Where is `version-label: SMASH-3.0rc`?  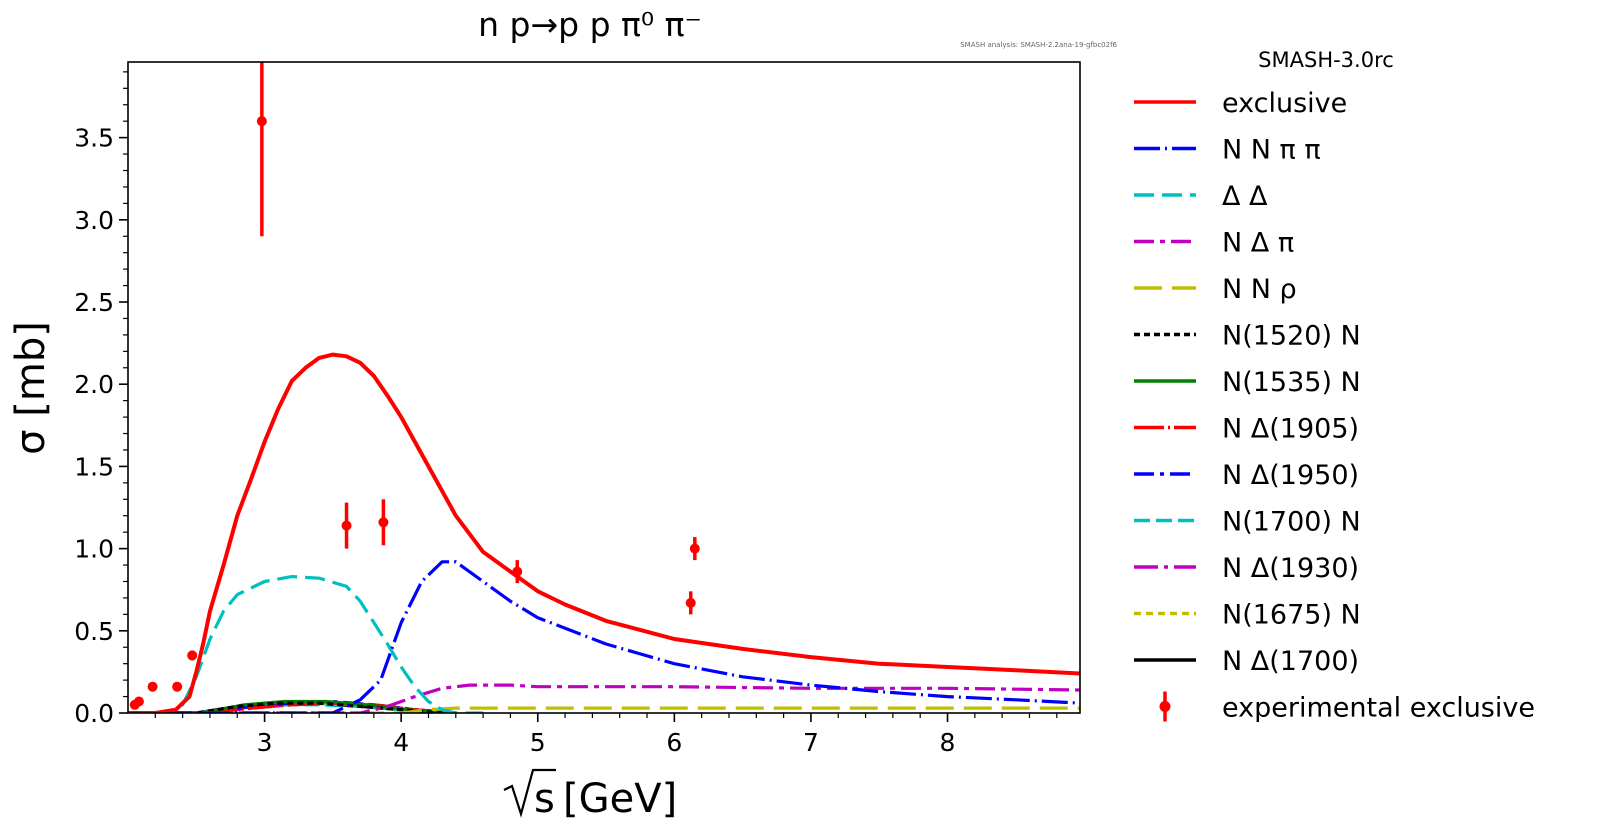
version-label: SMASH-3.0rc is located at coordinates (1326, 60).